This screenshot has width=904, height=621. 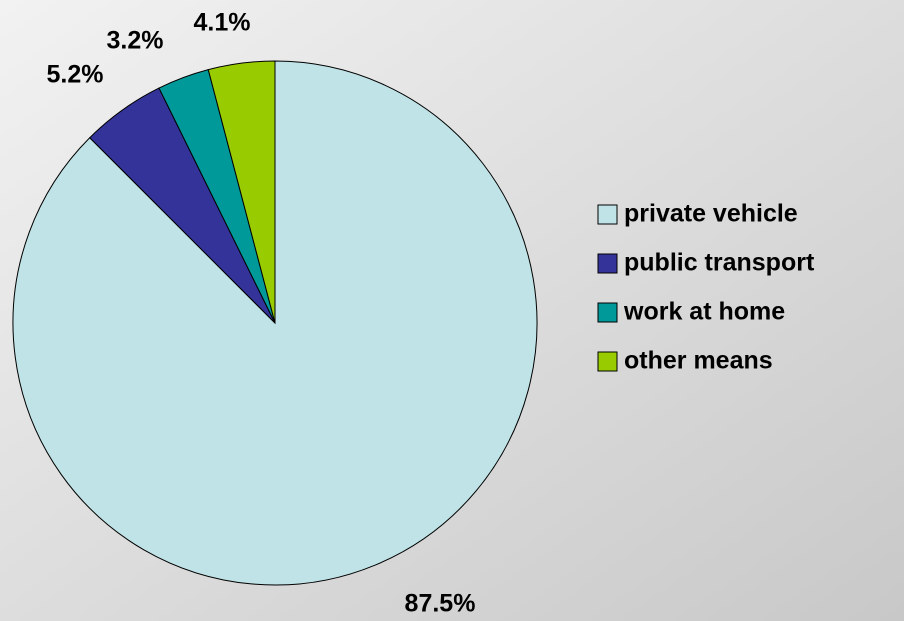 What do you see at coordinates (440, 604) in the screenshot?
I see `data-label: 87.5%` at bounding box center [440, 604].